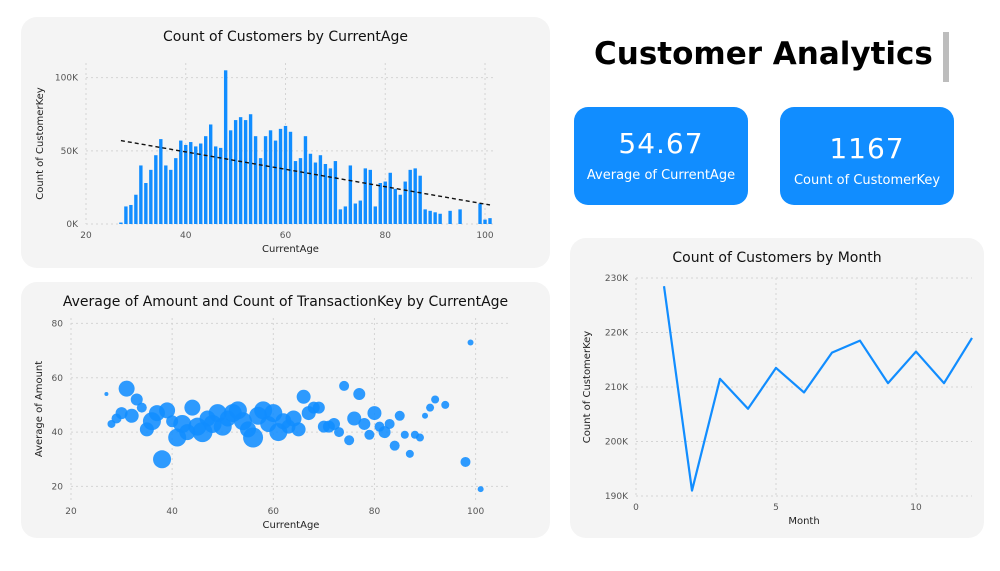 The width and height of the screenshot is (1000, 571). I want to click on x-tick-label: 40, so click(172, 512).